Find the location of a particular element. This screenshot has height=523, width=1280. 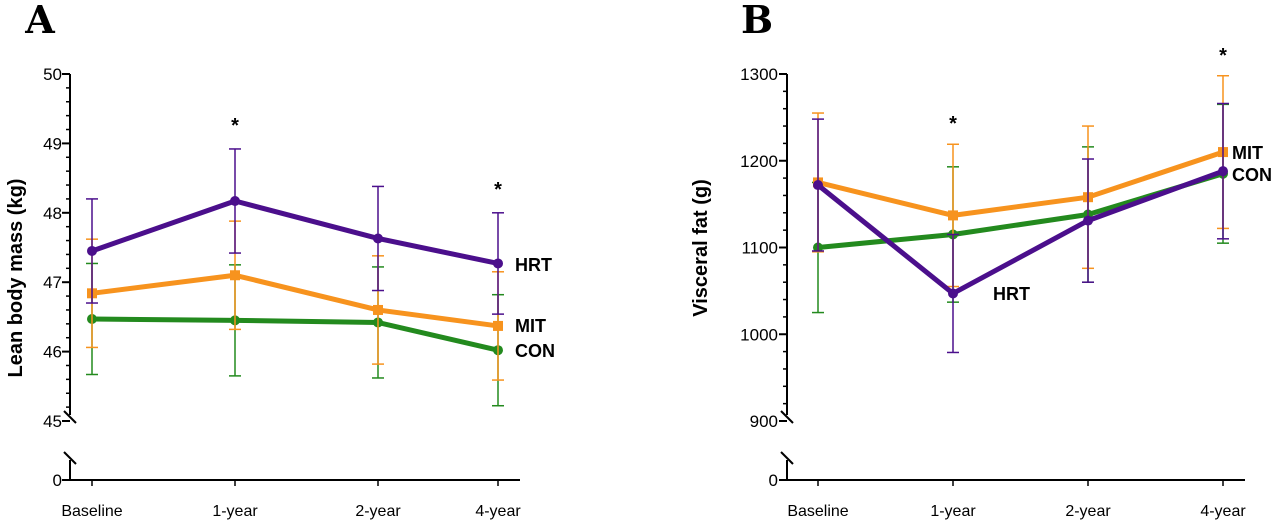

y-axis-title: Visceral fat (g) is located at coordinates (701, 247).